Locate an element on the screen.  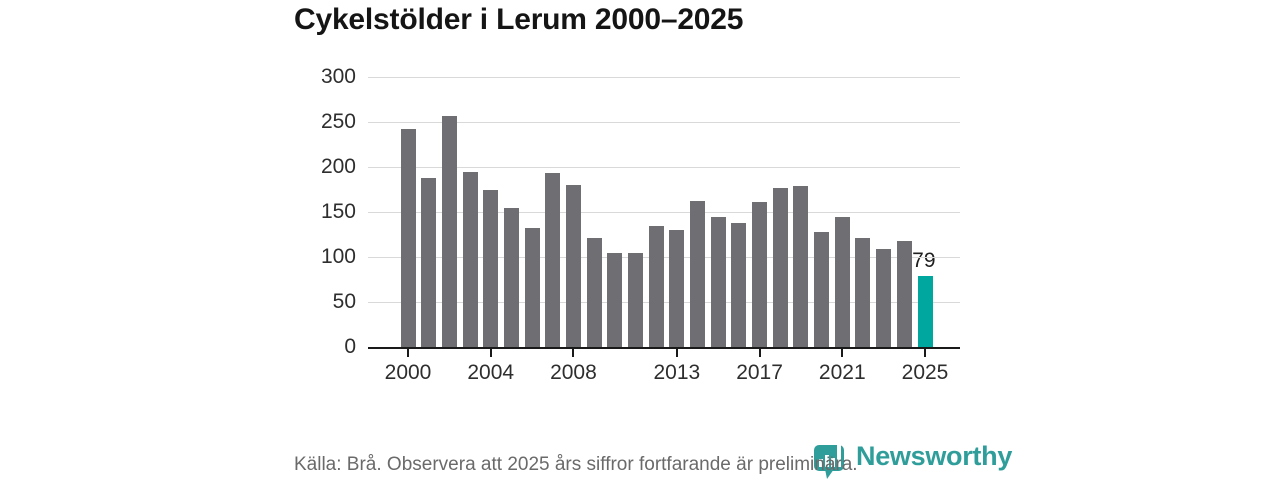
x-tick-label-2000: 2000 is located at coordinates (408, 372).